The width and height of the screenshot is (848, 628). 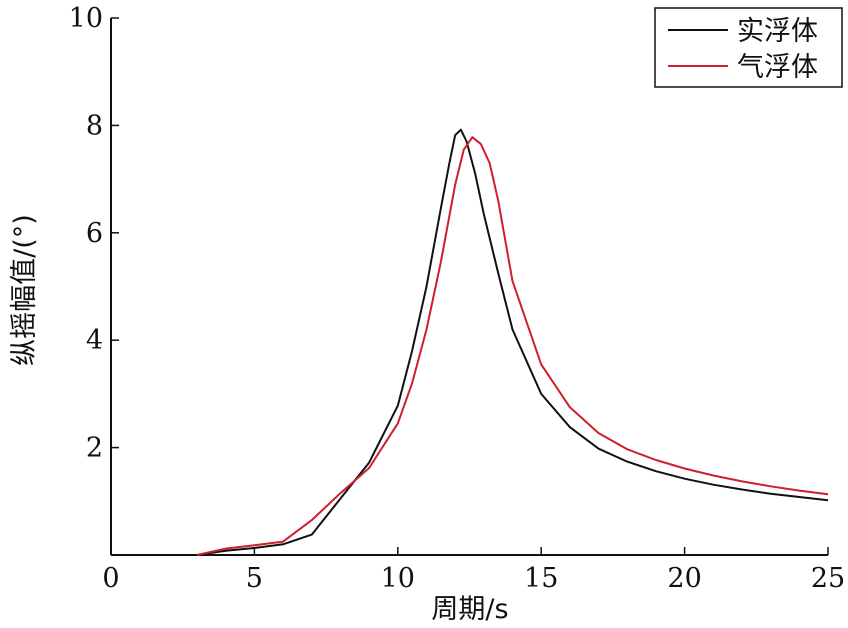 I want to click on x-tick-label: 0, so click(x=110, y=578).